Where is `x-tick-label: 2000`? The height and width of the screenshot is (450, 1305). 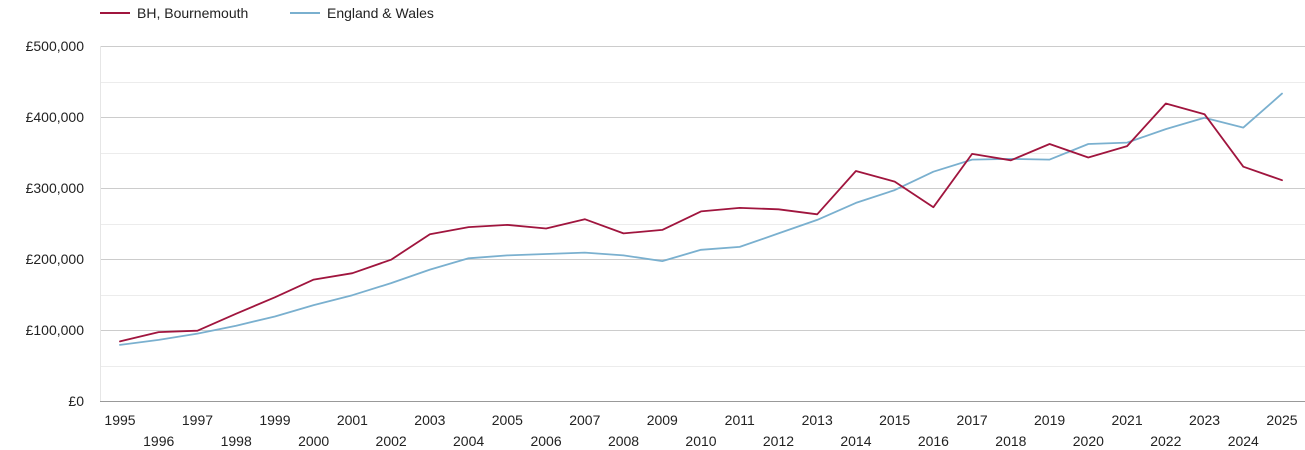
x-tick-label: 2000 is located at coordinates (313, 441).